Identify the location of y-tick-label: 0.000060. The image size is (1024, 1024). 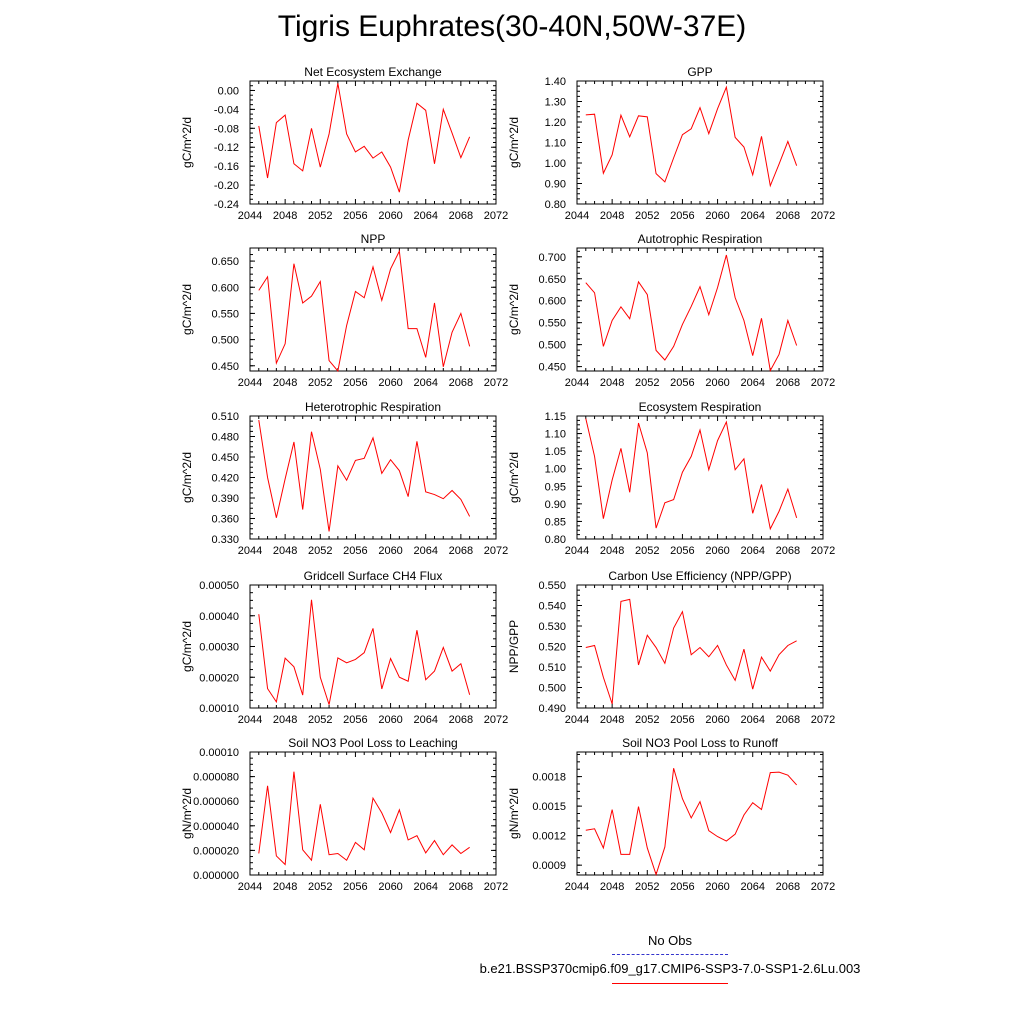
(216, 802).